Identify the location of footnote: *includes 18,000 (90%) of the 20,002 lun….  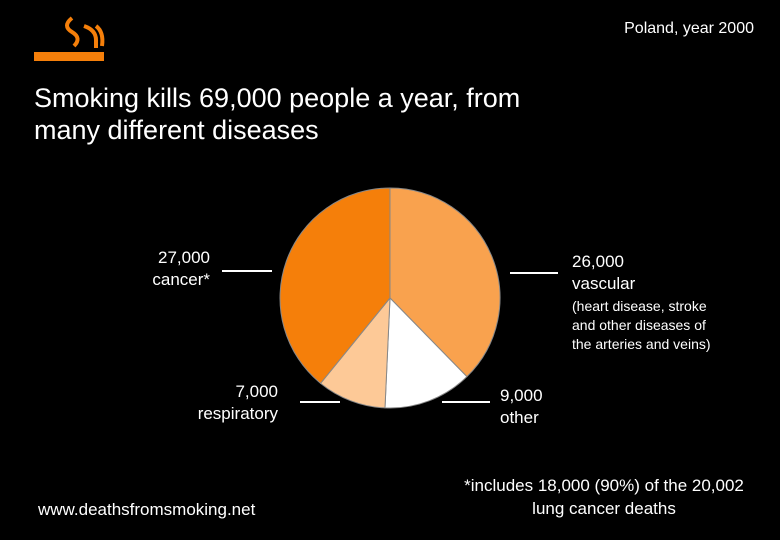
(604, 497).